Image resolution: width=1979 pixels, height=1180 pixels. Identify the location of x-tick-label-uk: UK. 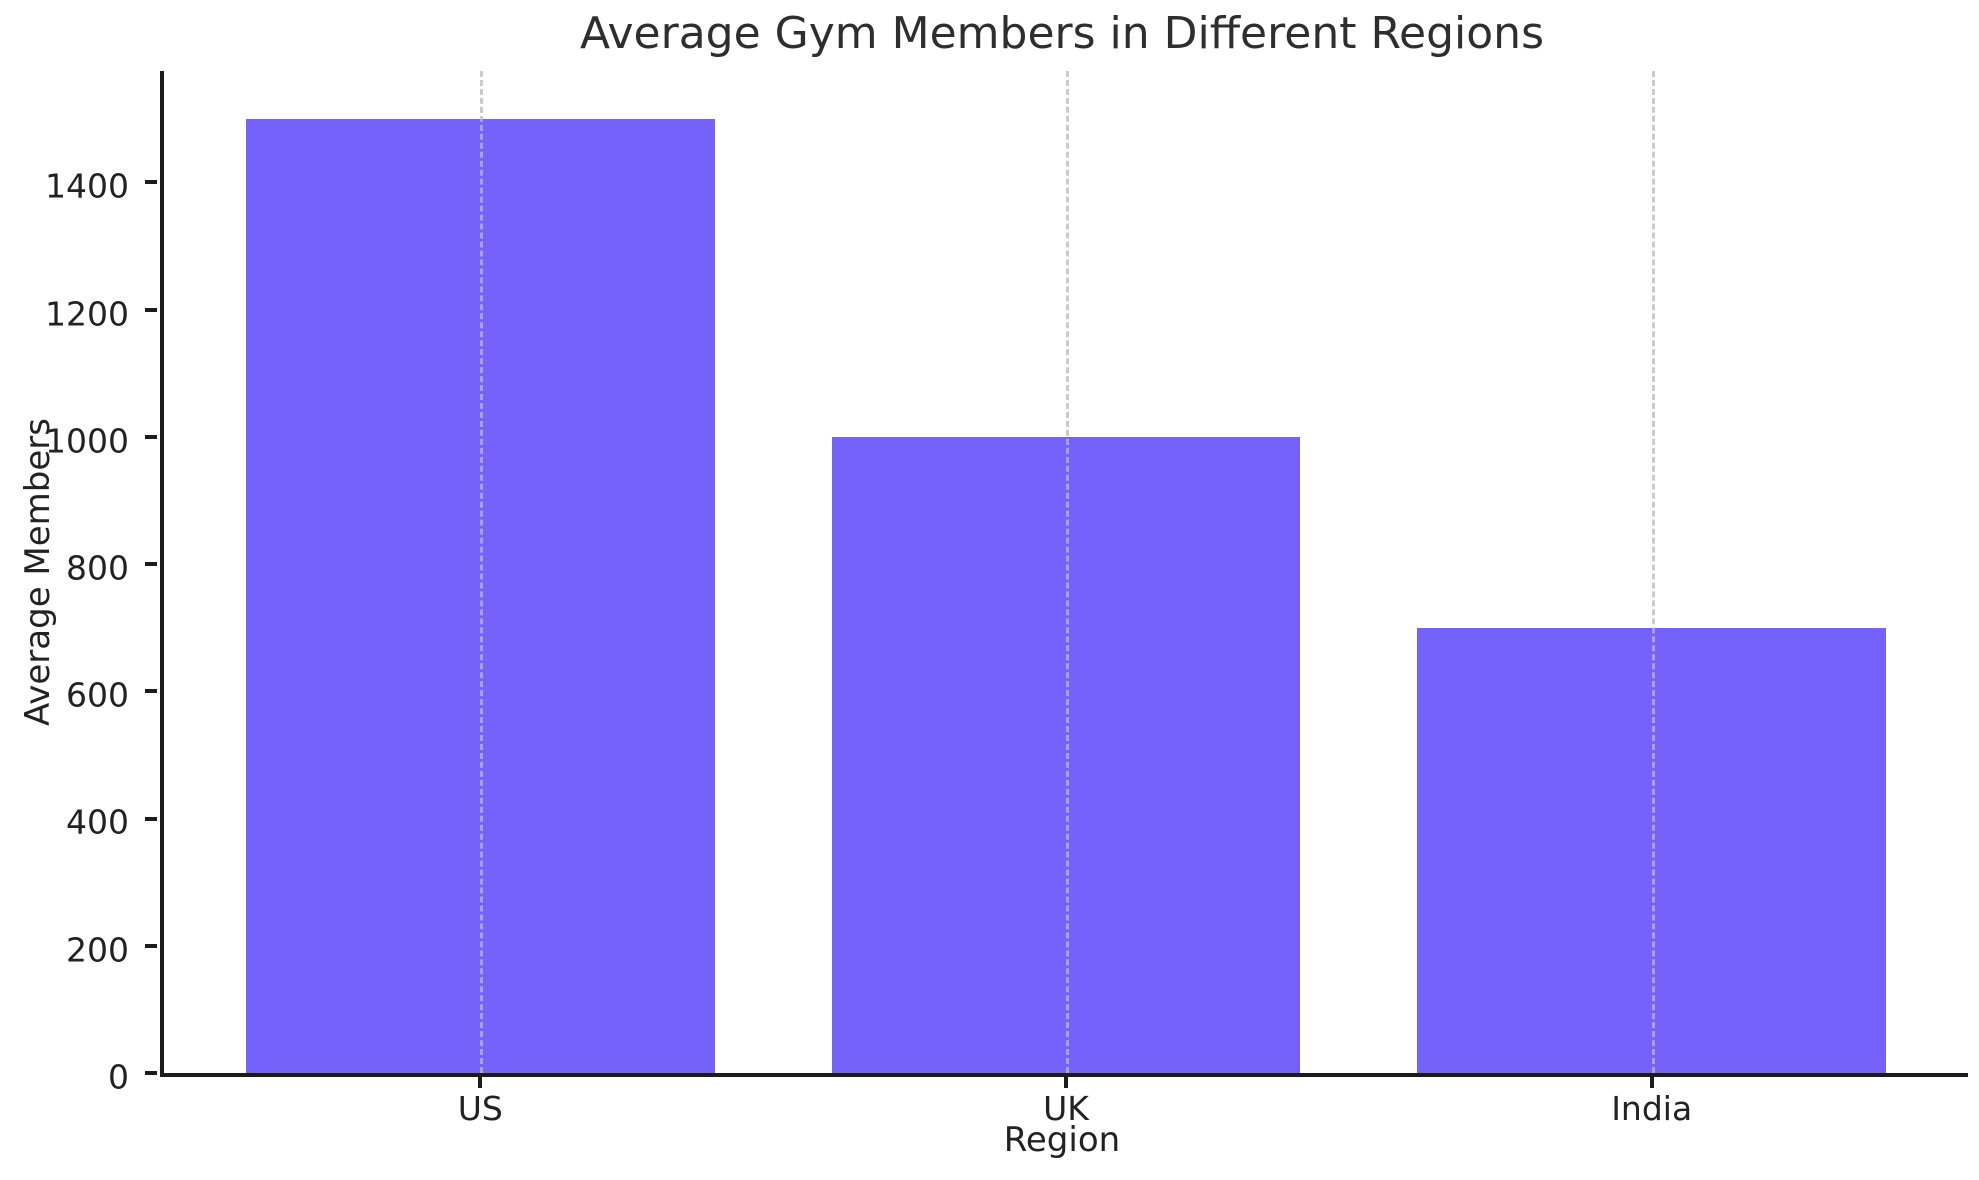
(1066, 1108).